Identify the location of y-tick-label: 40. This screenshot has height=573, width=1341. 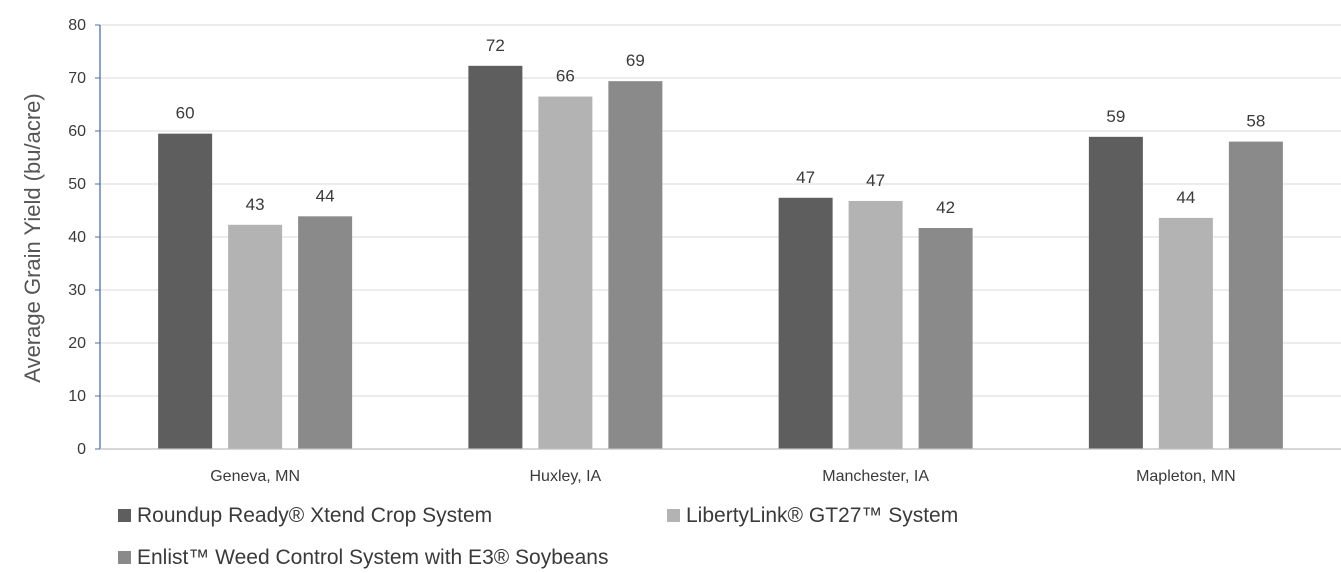
(77, 237).